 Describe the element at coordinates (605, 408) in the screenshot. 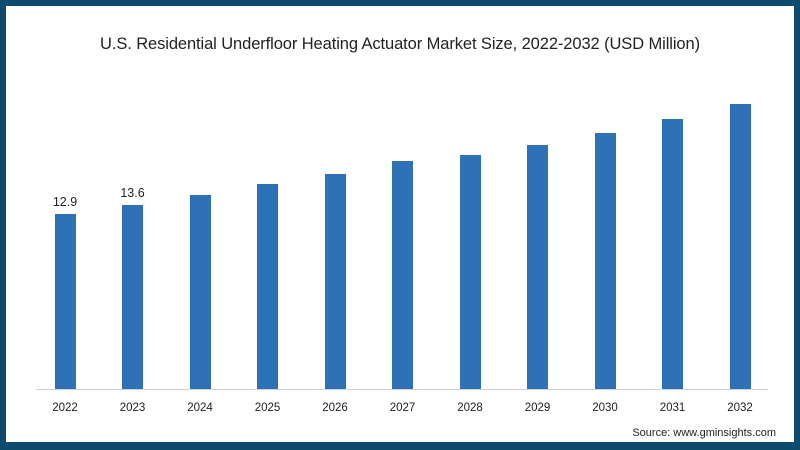

I see `x-tick-2030: 2030` at that location.